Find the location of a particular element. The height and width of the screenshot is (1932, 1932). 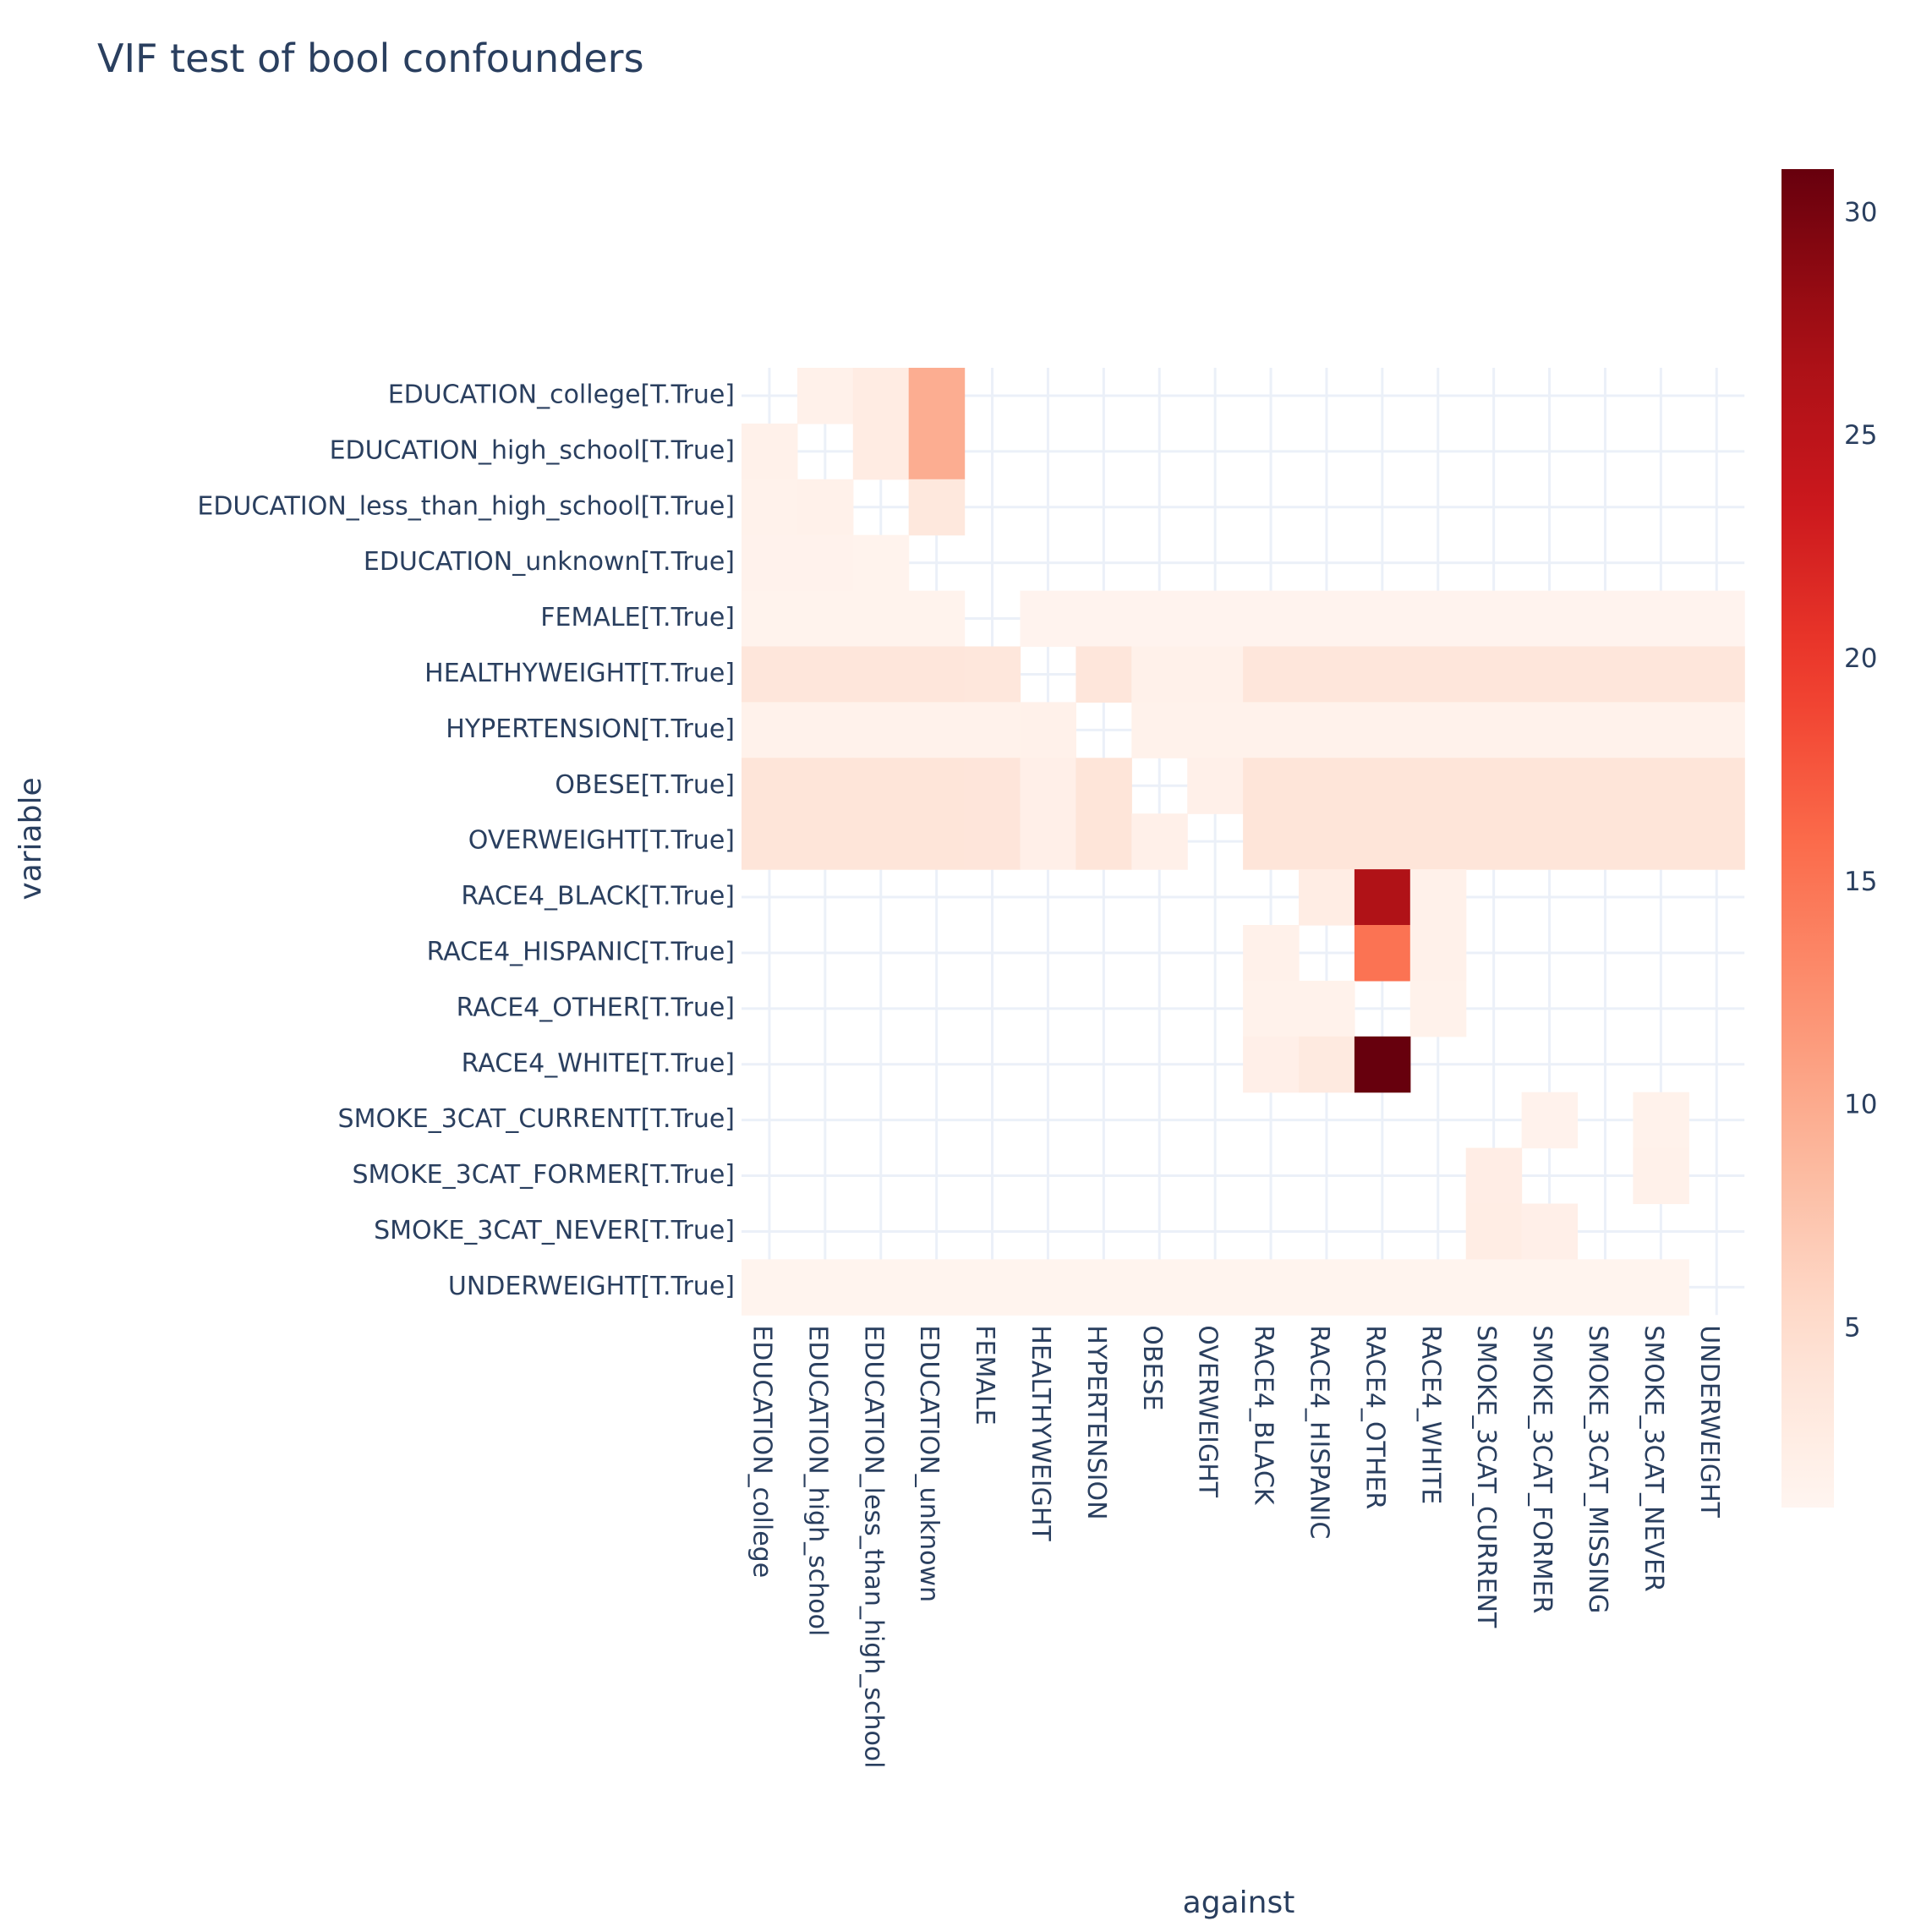

y-tick-label: RACE4_HISPANIC[T.True] is located at coordinates (581, 952).